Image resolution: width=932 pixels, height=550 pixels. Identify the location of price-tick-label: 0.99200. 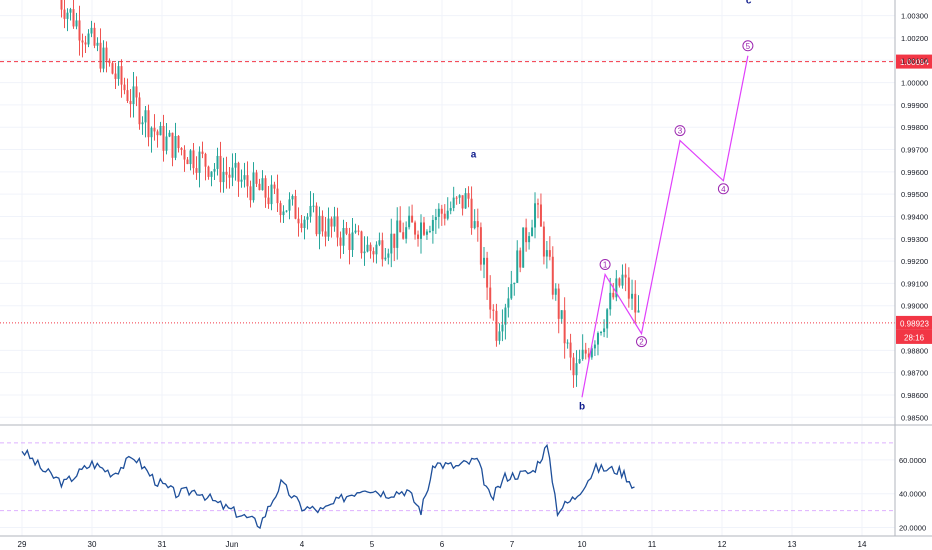
(914, 261).